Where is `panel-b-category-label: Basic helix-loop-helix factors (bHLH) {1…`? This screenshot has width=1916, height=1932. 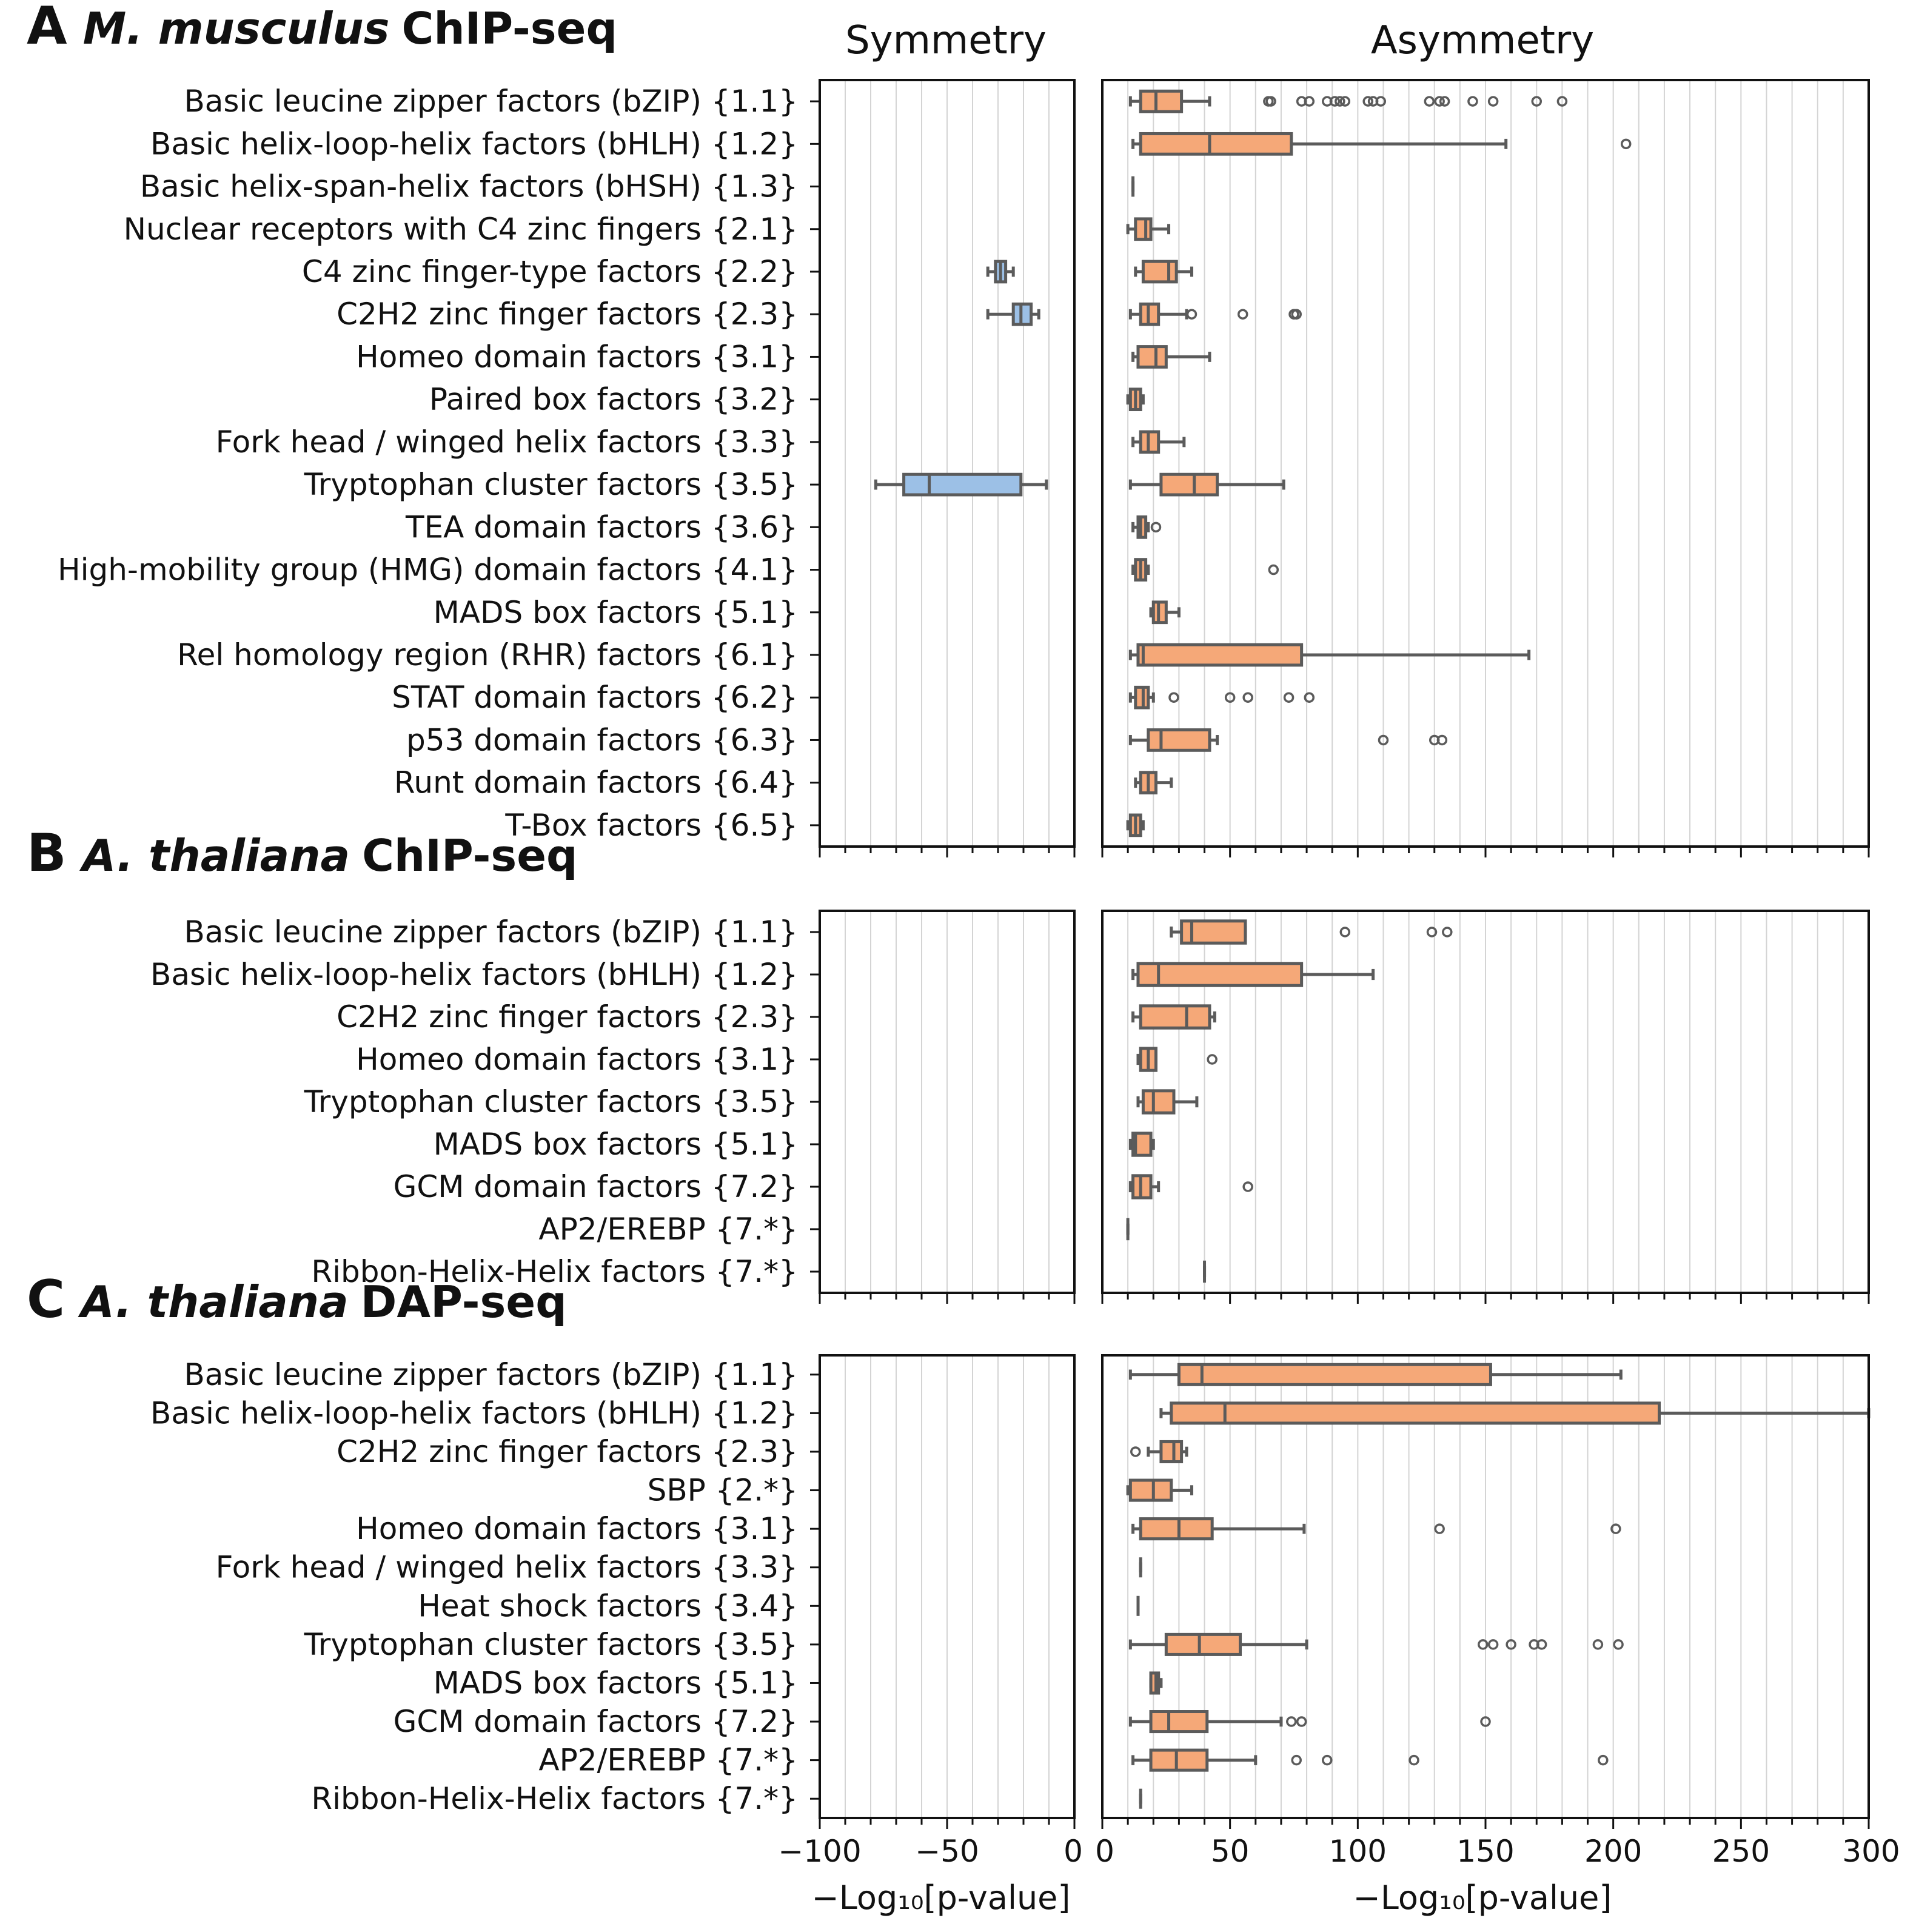 panel-b-category-label: Basic helix-loop-helix factors (bHLH) {1… is located at coordinates (474, 974).